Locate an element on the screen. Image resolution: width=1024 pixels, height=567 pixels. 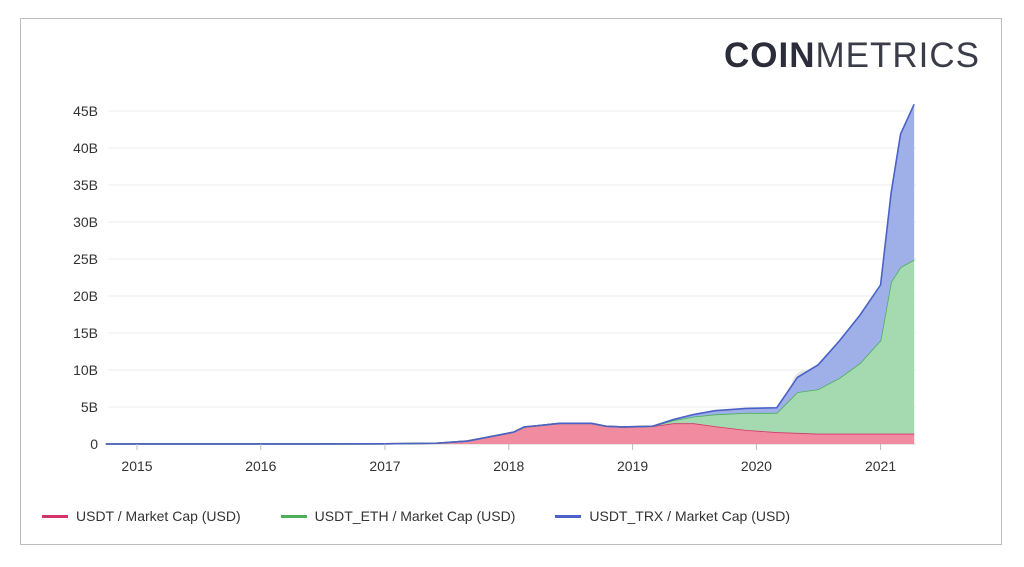
y-tick-label: 20B is located at coordinates (85, 296).